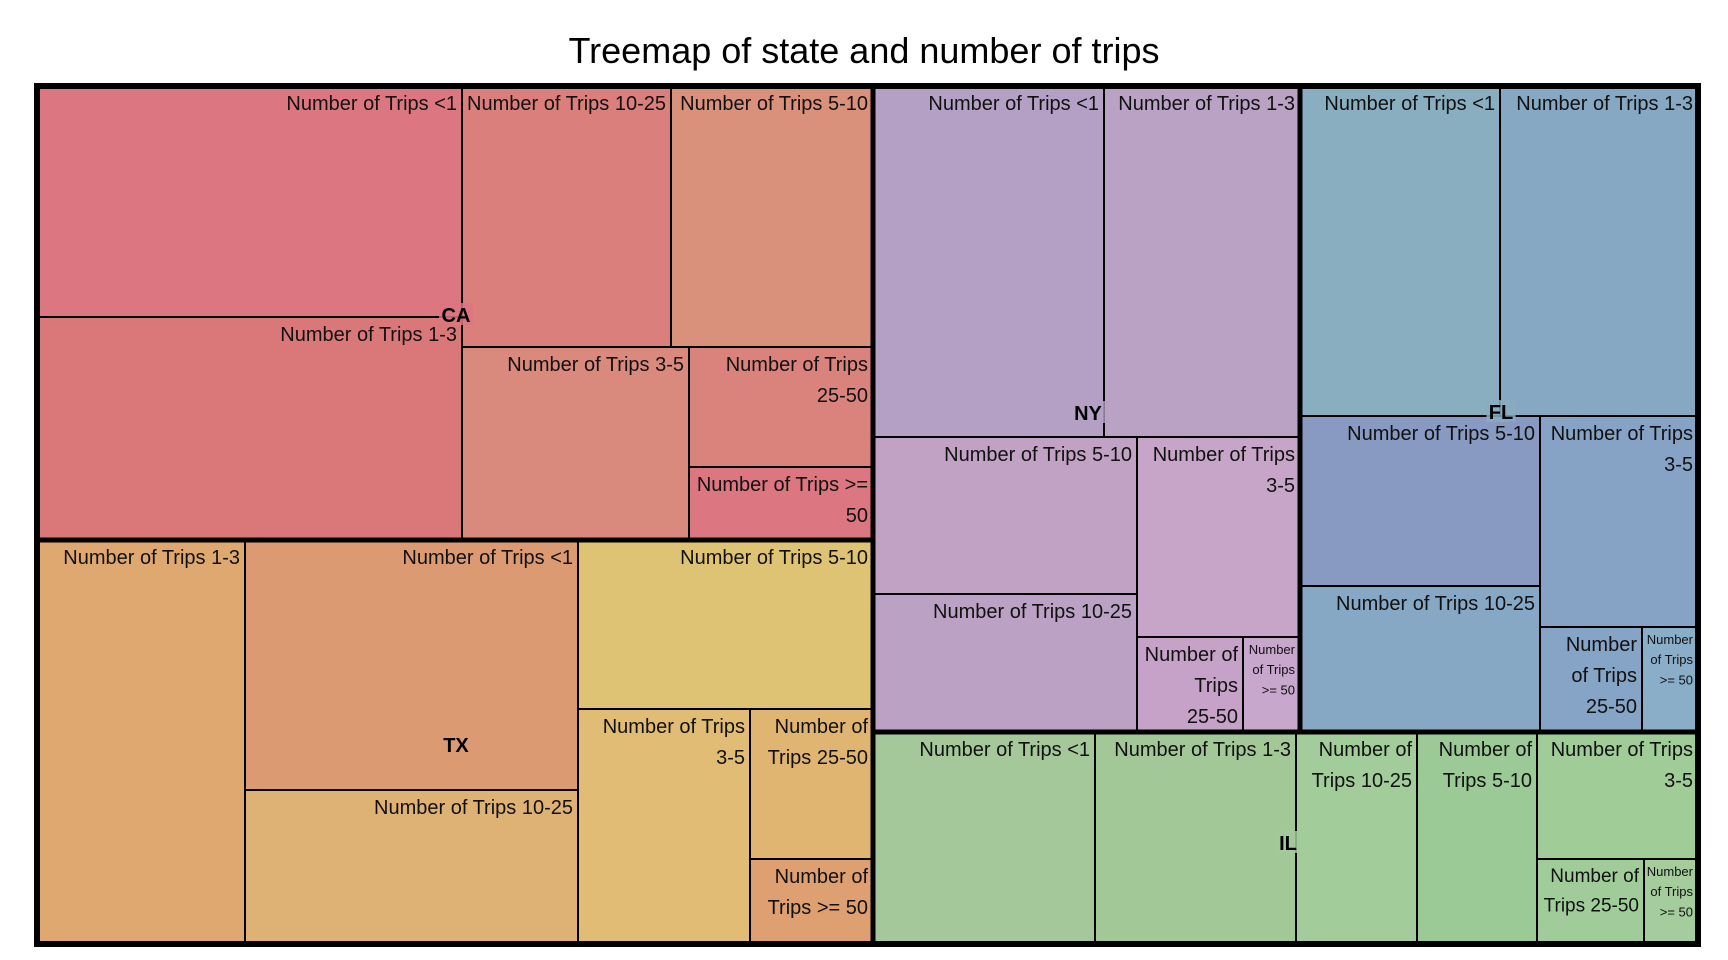  Describe the element at coordinates (988, 261) in the screenshot. I see `tile-ny-number-of-trips-lt1` at that location.